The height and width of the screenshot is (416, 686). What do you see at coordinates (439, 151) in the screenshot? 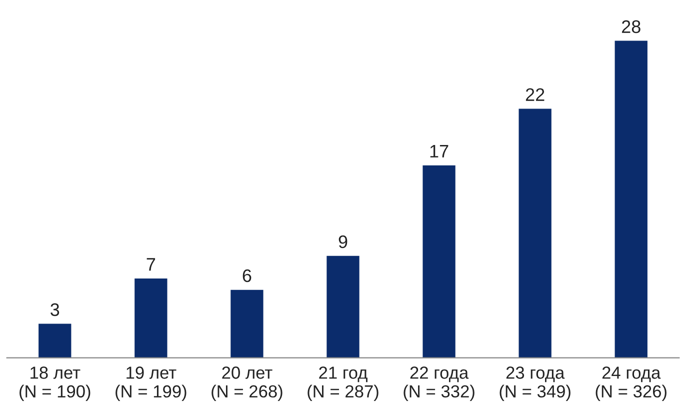
I see `data-label: 17` at bounding box center [439, 151].